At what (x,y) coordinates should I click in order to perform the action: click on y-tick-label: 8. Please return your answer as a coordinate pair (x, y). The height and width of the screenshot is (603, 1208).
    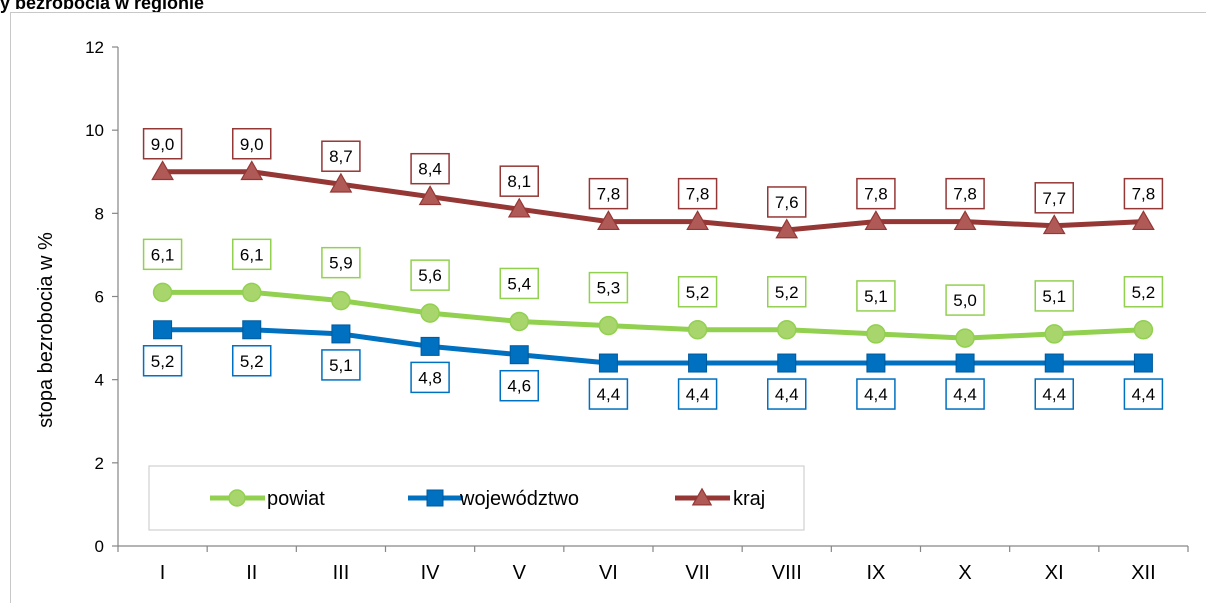
    Looking at the image, I should click on (99, 213).